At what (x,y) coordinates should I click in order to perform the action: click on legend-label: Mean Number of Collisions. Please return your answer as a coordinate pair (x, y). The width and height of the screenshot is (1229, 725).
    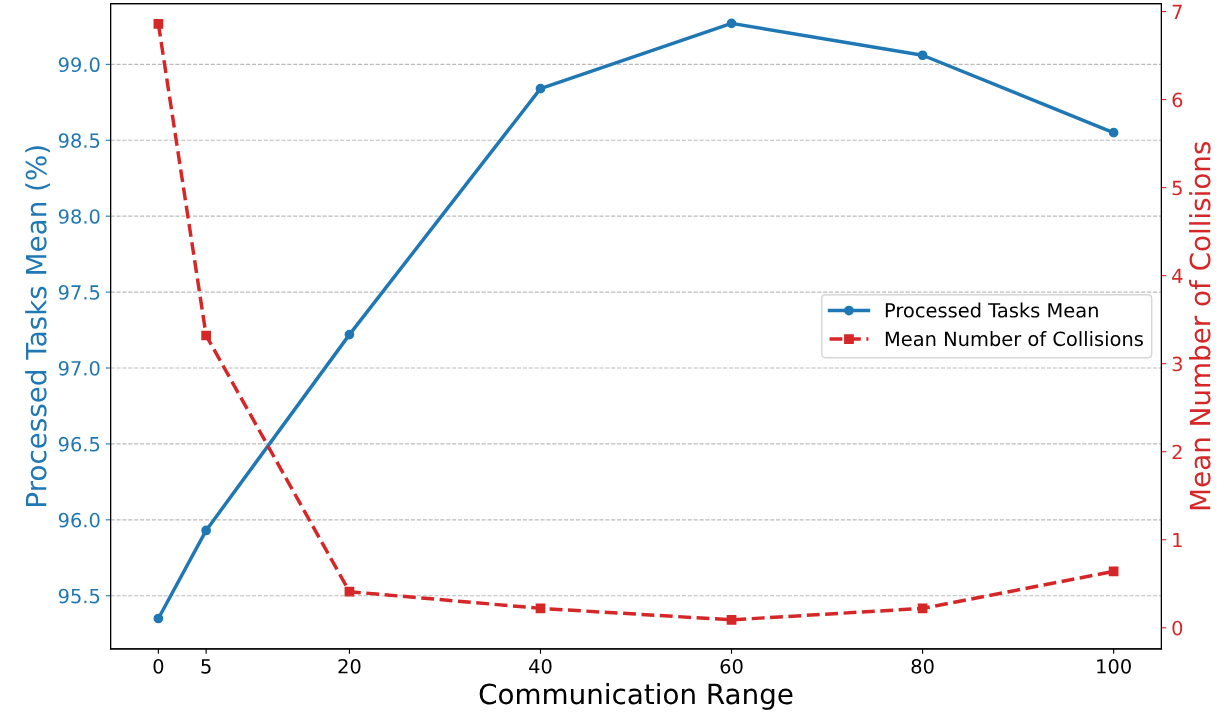
    Looking at the image, I should click on (1014, 339).